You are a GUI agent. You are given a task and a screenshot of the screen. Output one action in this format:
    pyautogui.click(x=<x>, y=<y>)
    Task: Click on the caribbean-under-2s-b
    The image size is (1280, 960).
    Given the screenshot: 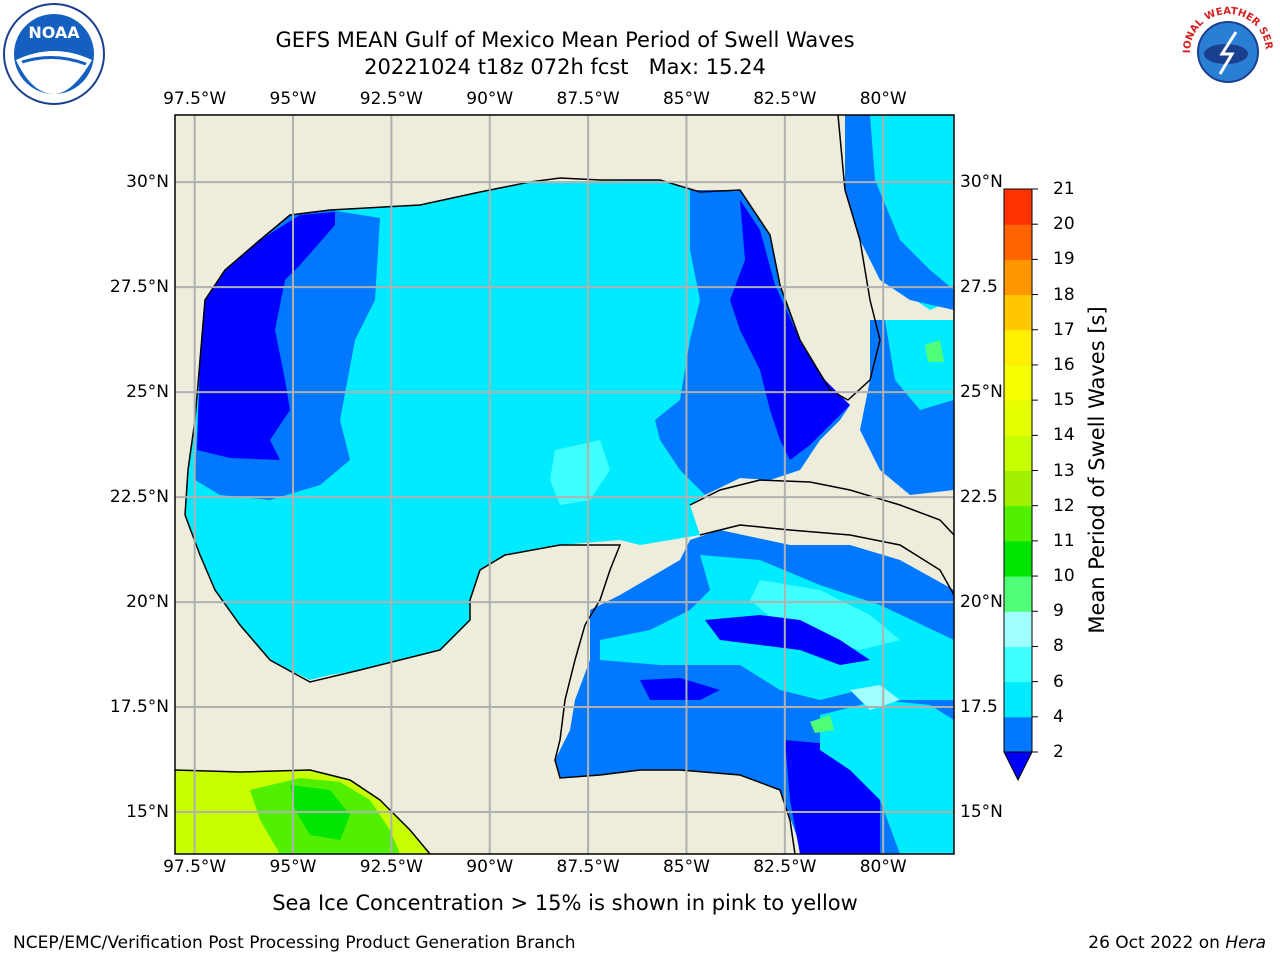 What is the action you would take?
    pyautogui.click(x=680, y=689)
    